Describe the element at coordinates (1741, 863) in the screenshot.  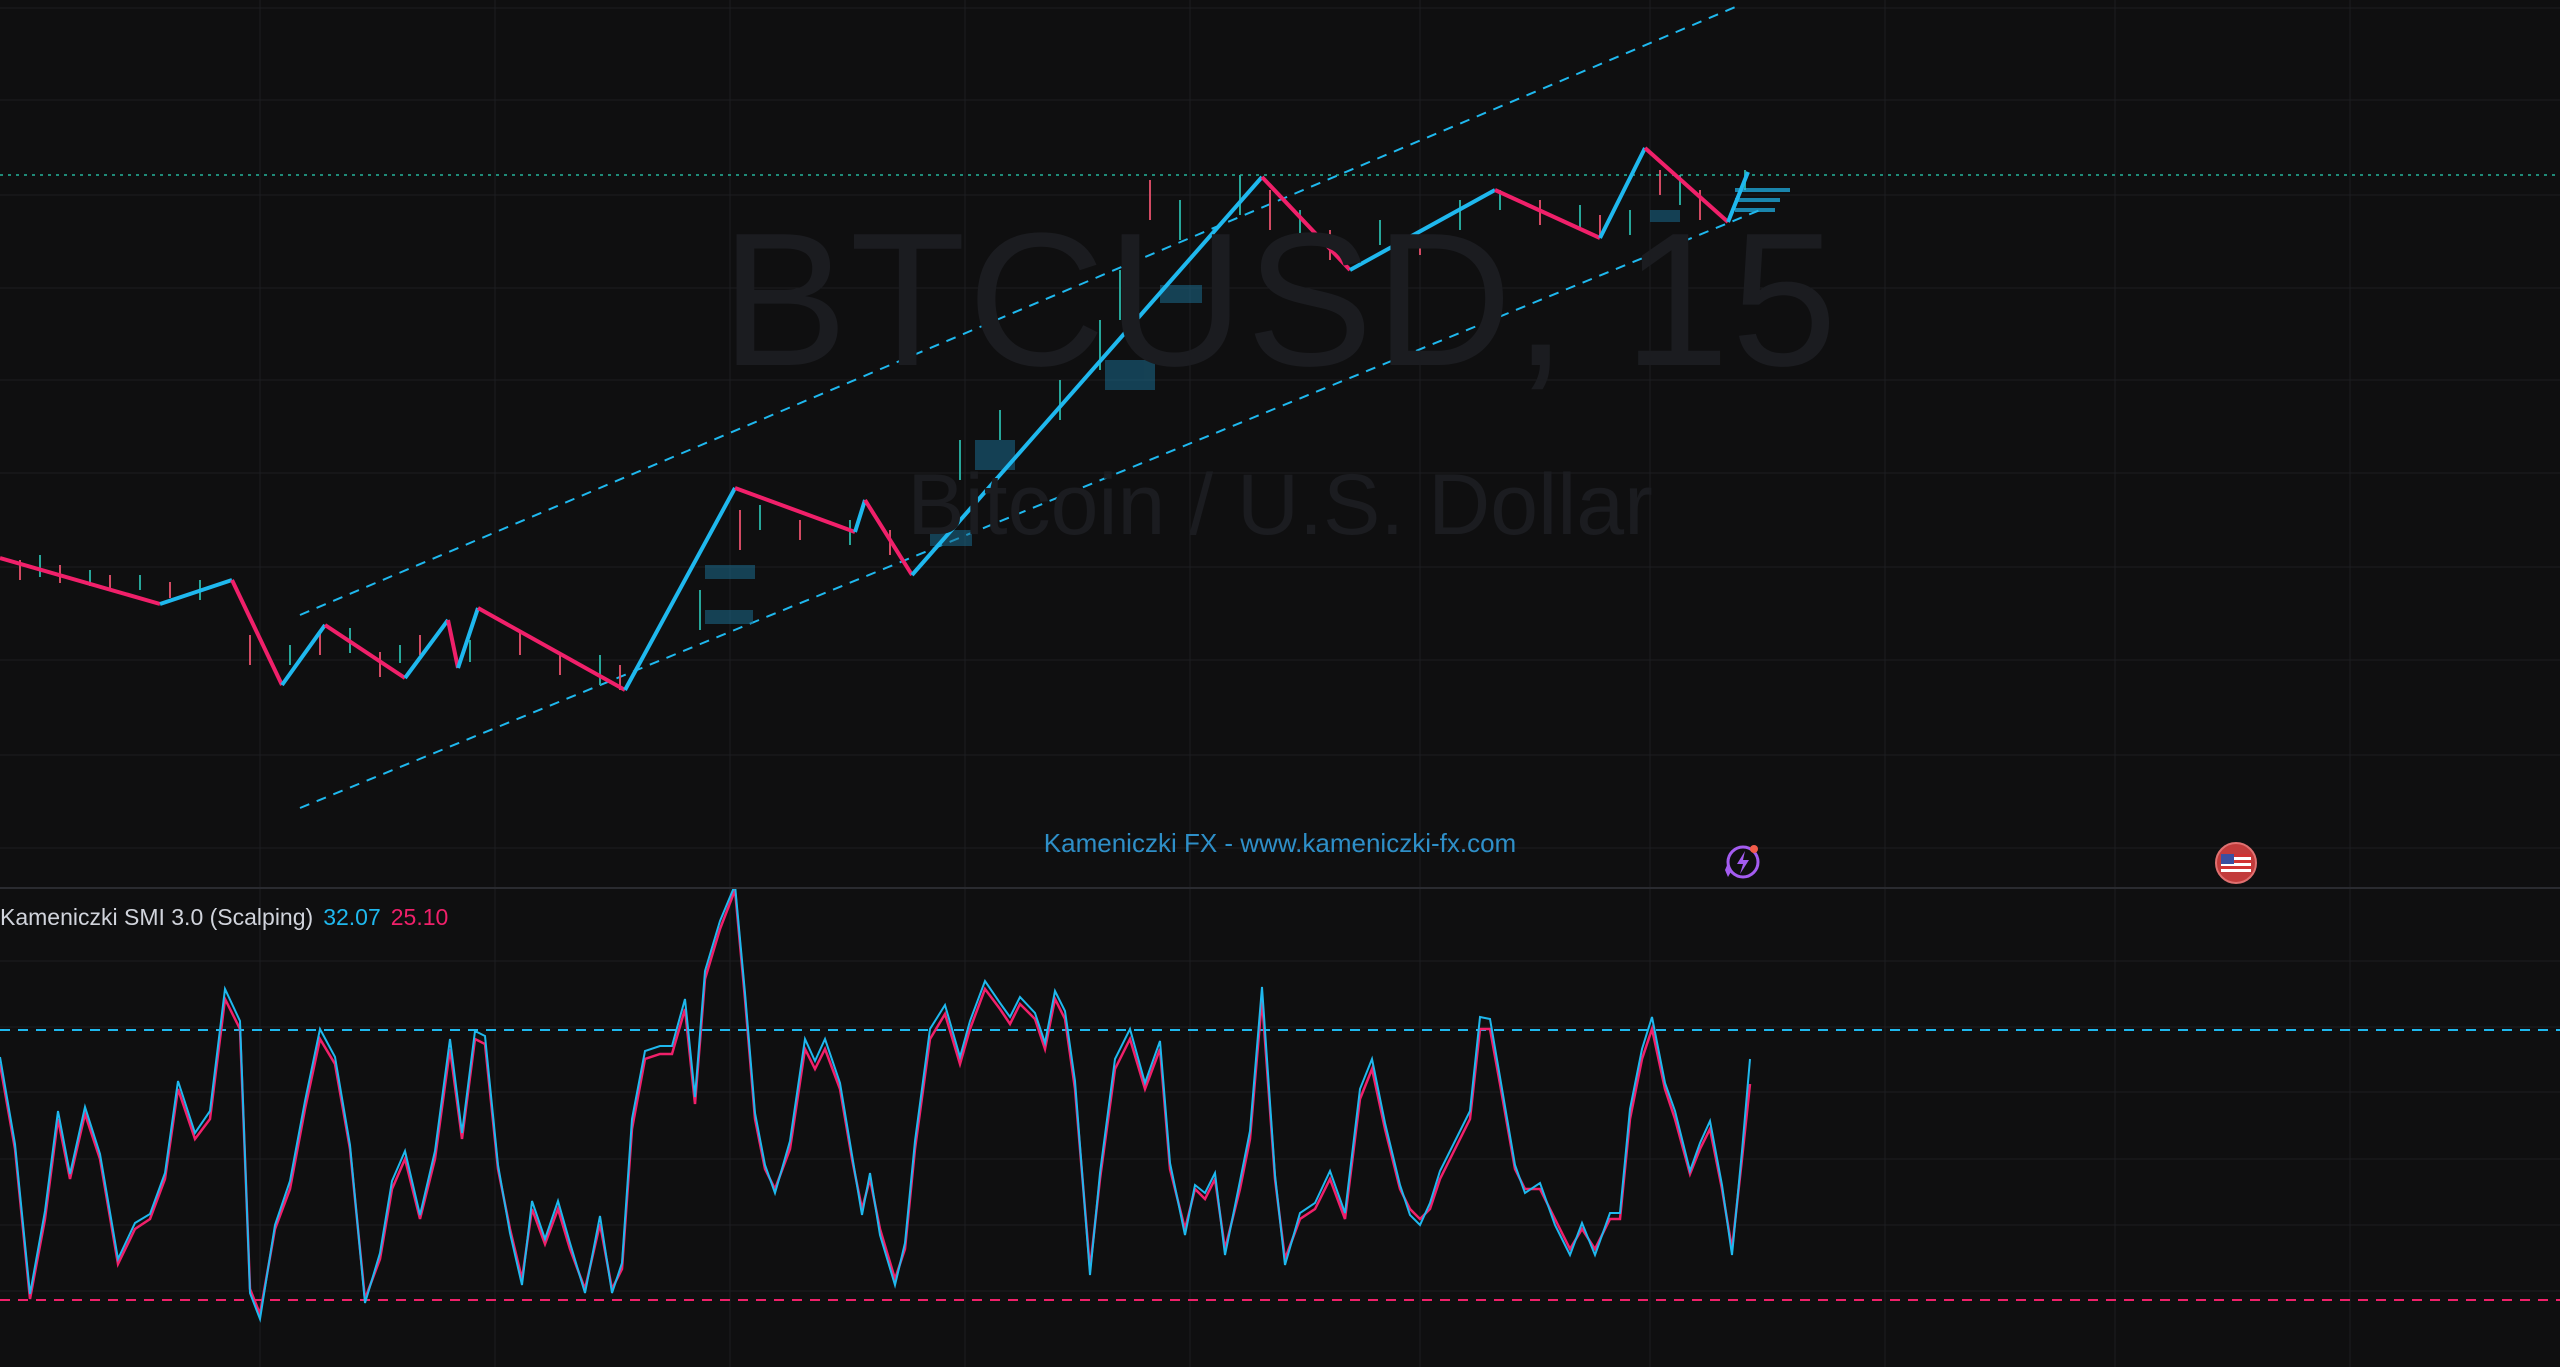
I see `replay-lightning-icon` at that location.